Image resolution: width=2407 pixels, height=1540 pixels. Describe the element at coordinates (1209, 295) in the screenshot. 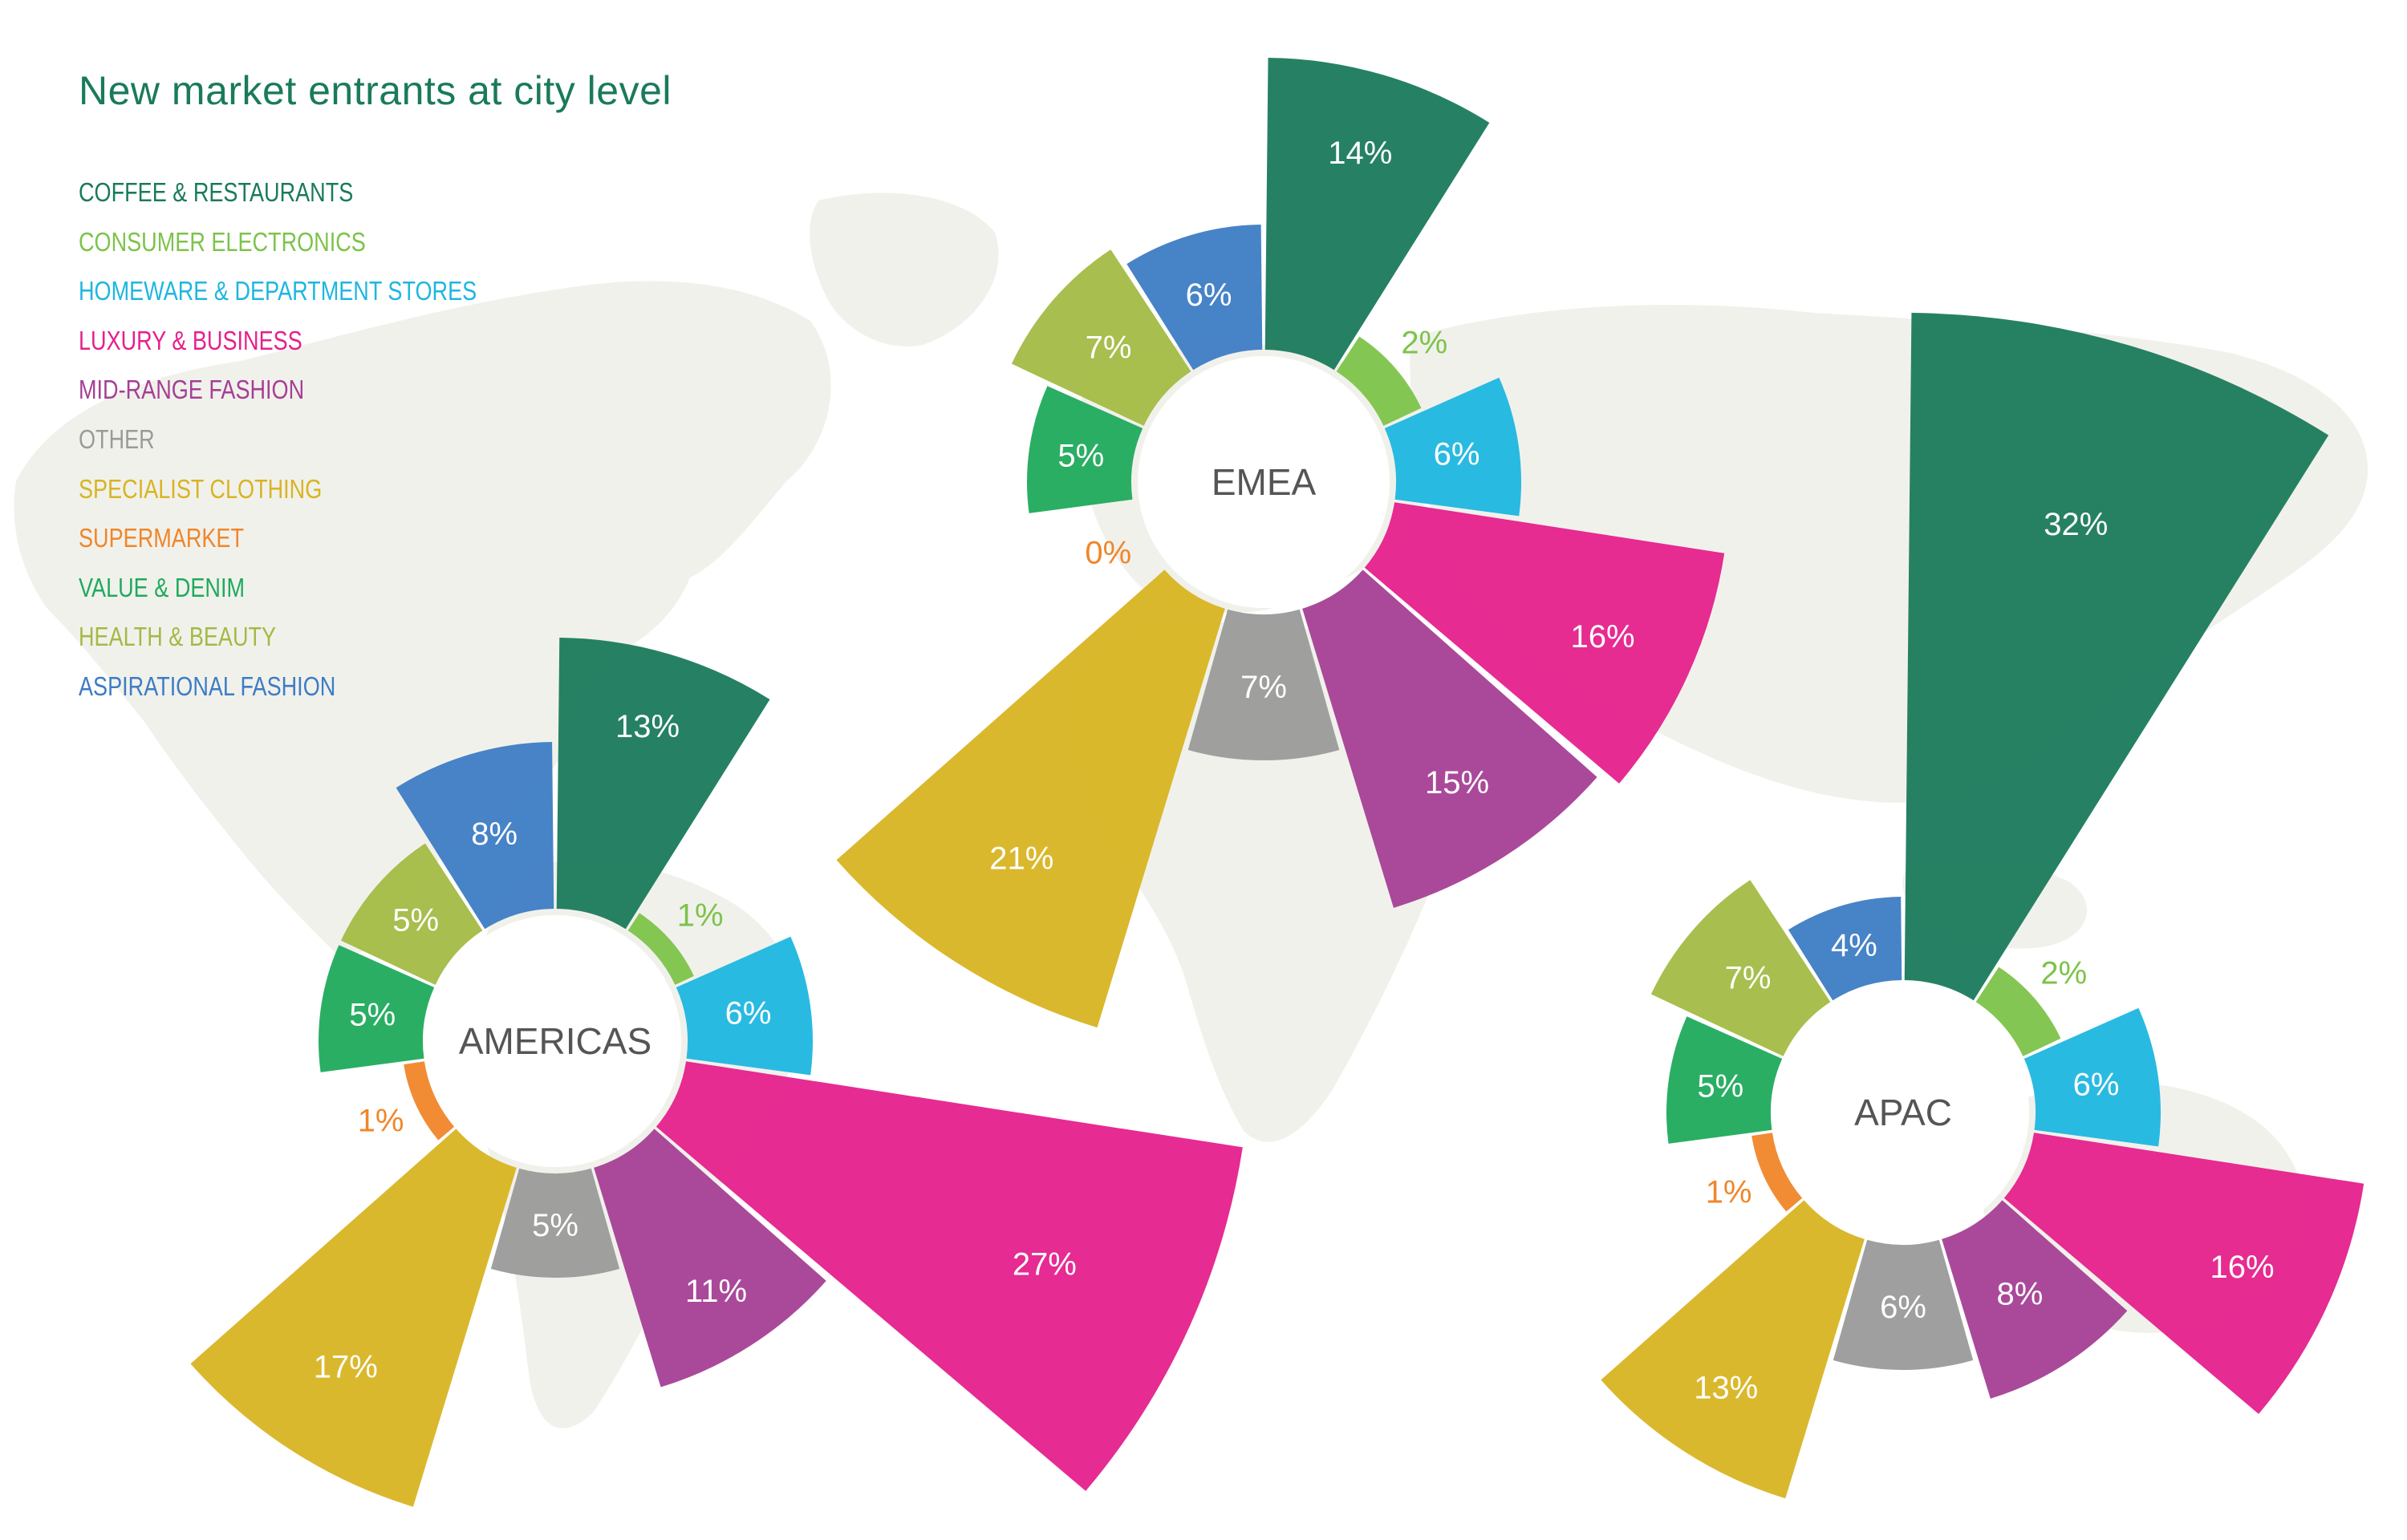

I see `emea-label-aspirational-fashion: 6%` at that location.